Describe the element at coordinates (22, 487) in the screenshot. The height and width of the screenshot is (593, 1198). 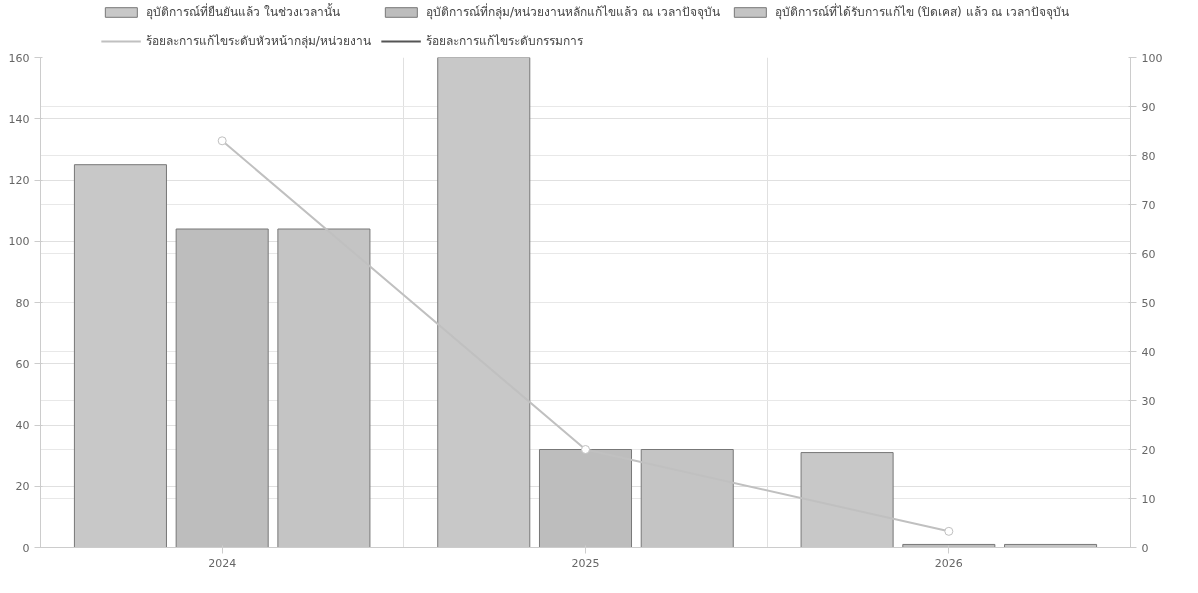
I see `y-tick-label: 20` at that location.